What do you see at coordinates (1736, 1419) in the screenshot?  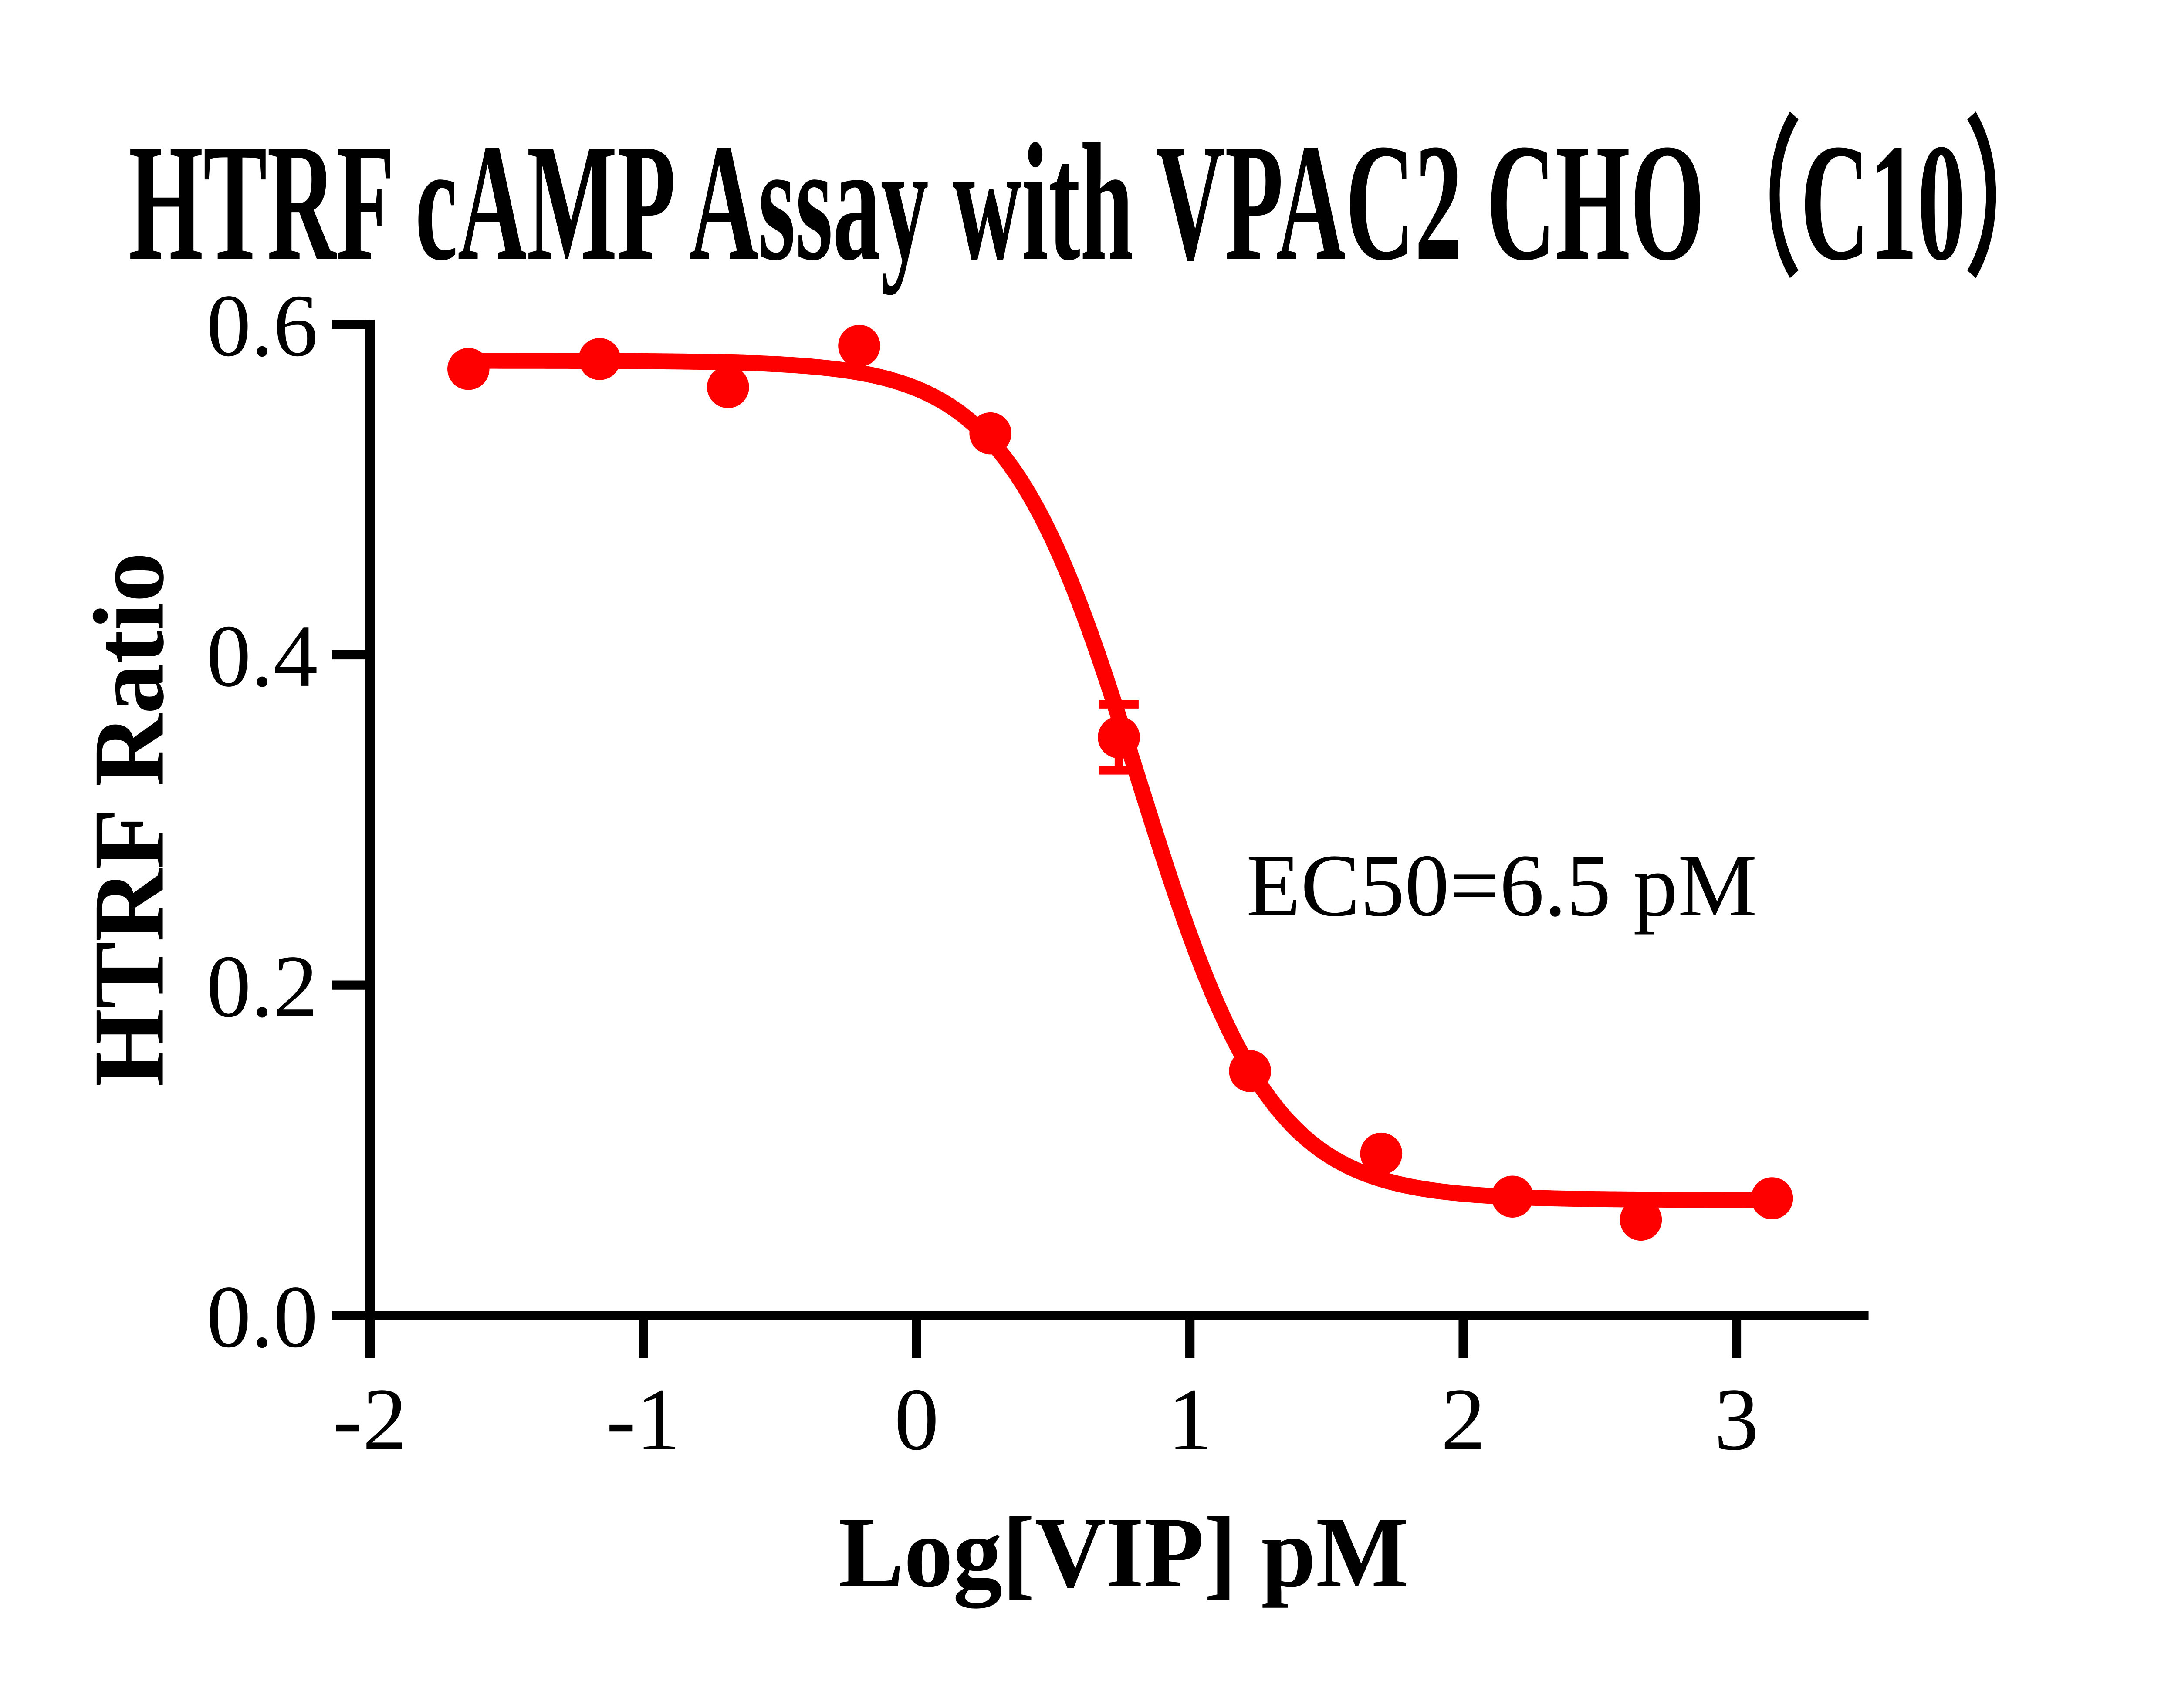 I see `x-tick-label: 3` at bounding box center [1736, 1419].